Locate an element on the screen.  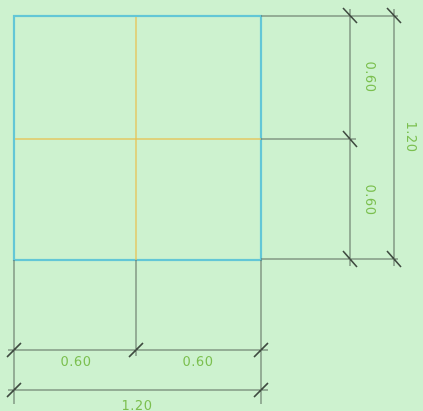
dimension-label-right-lower: 0.60 is located at coordinates (369, 200).